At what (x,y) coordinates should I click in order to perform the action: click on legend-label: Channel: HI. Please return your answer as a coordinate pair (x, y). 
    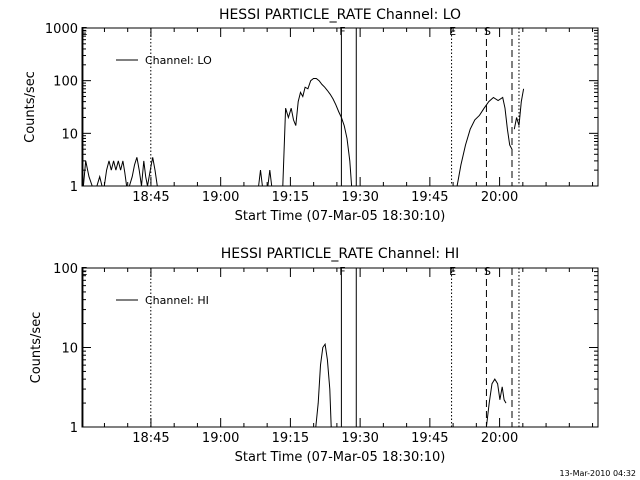
    Looking at the image, I should click on (177, 300).